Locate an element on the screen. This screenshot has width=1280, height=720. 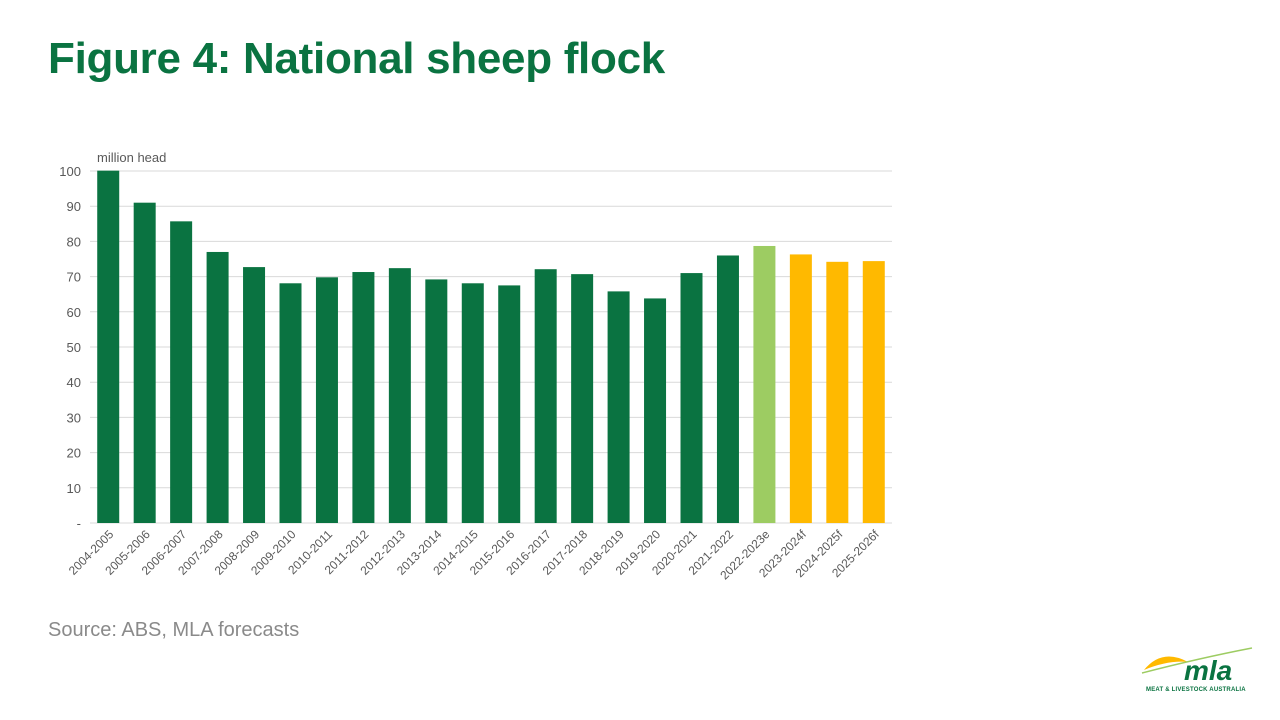
bar-2022-2023e is located at coordinates (764, 384).